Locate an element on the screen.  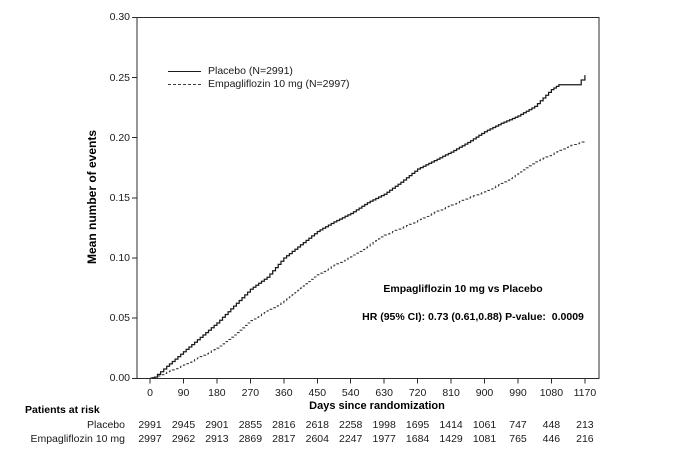
y-tick-label: 0.30 is located at coordinates (119, 17).